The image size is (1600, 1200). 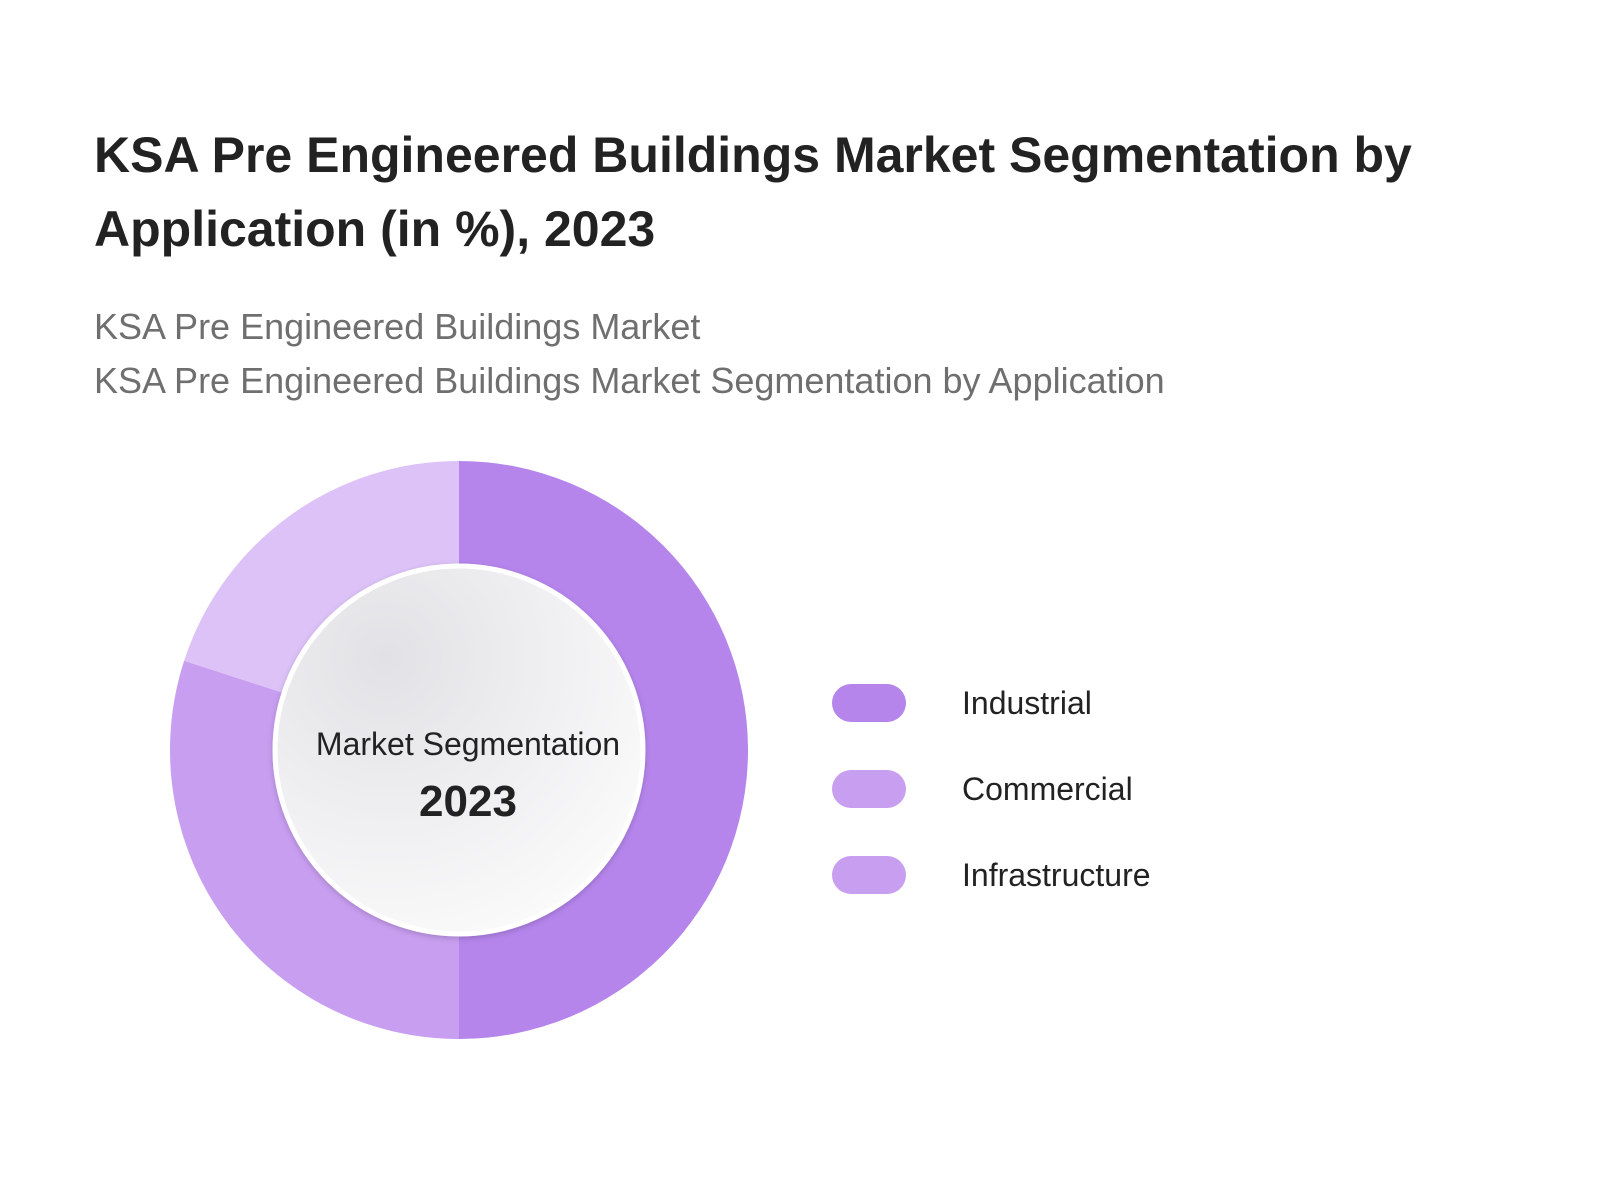 What do you see at coordinates (468, 743) in the screenshot?
I see `center-caption: Market Segmentation` at bounding box center [468, 743].